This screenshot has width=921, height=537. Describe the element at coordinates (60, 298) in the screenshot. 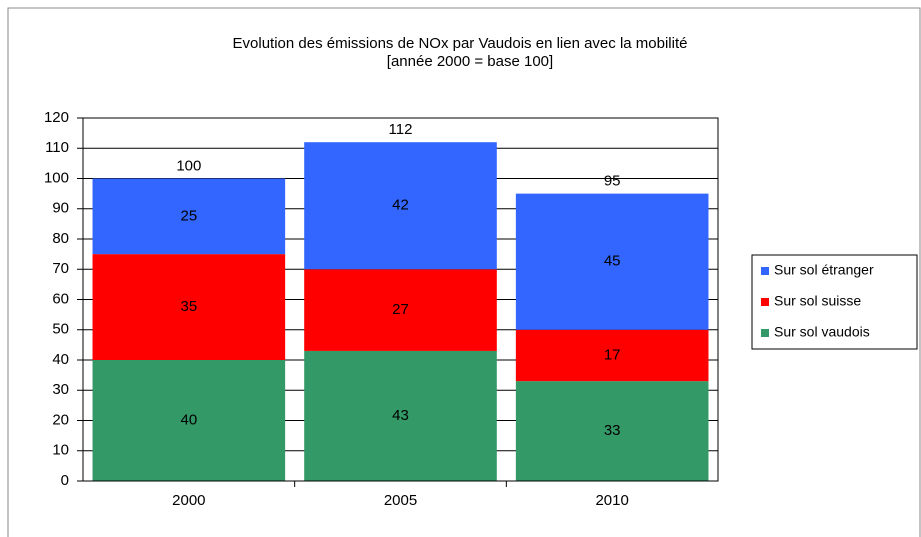

I see `y-tick-label: 60` at that location.